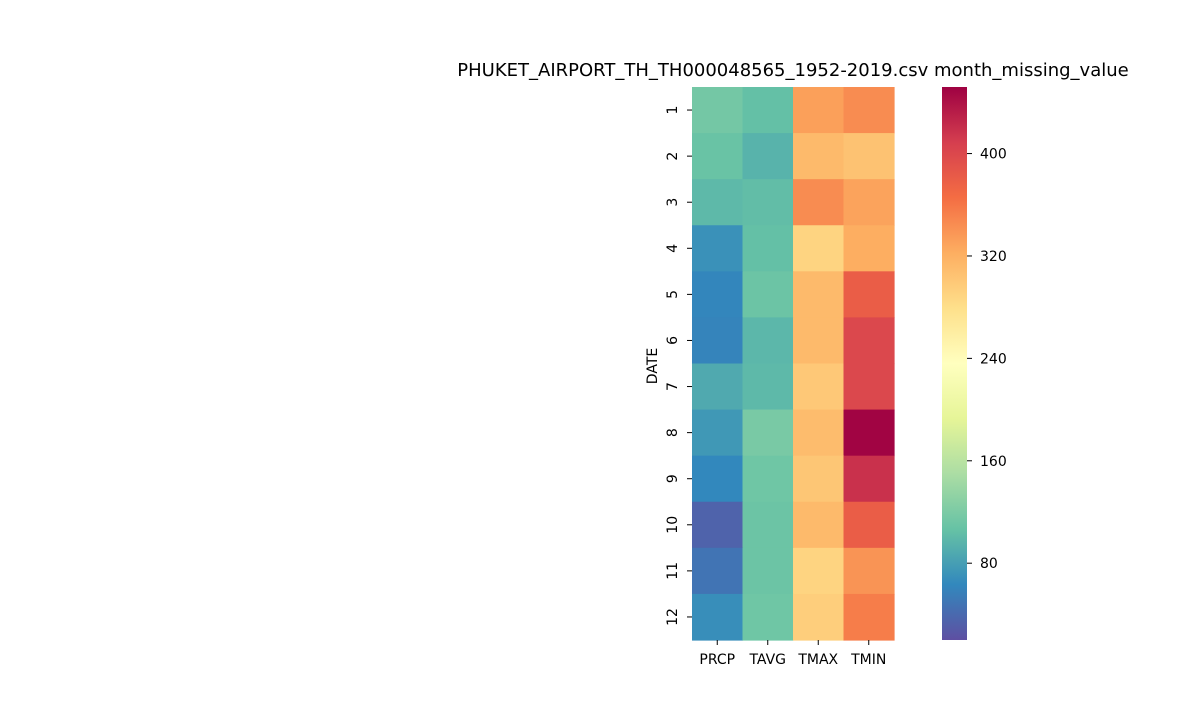  I want to click on y-tick-label: 9, so click(673, 478).